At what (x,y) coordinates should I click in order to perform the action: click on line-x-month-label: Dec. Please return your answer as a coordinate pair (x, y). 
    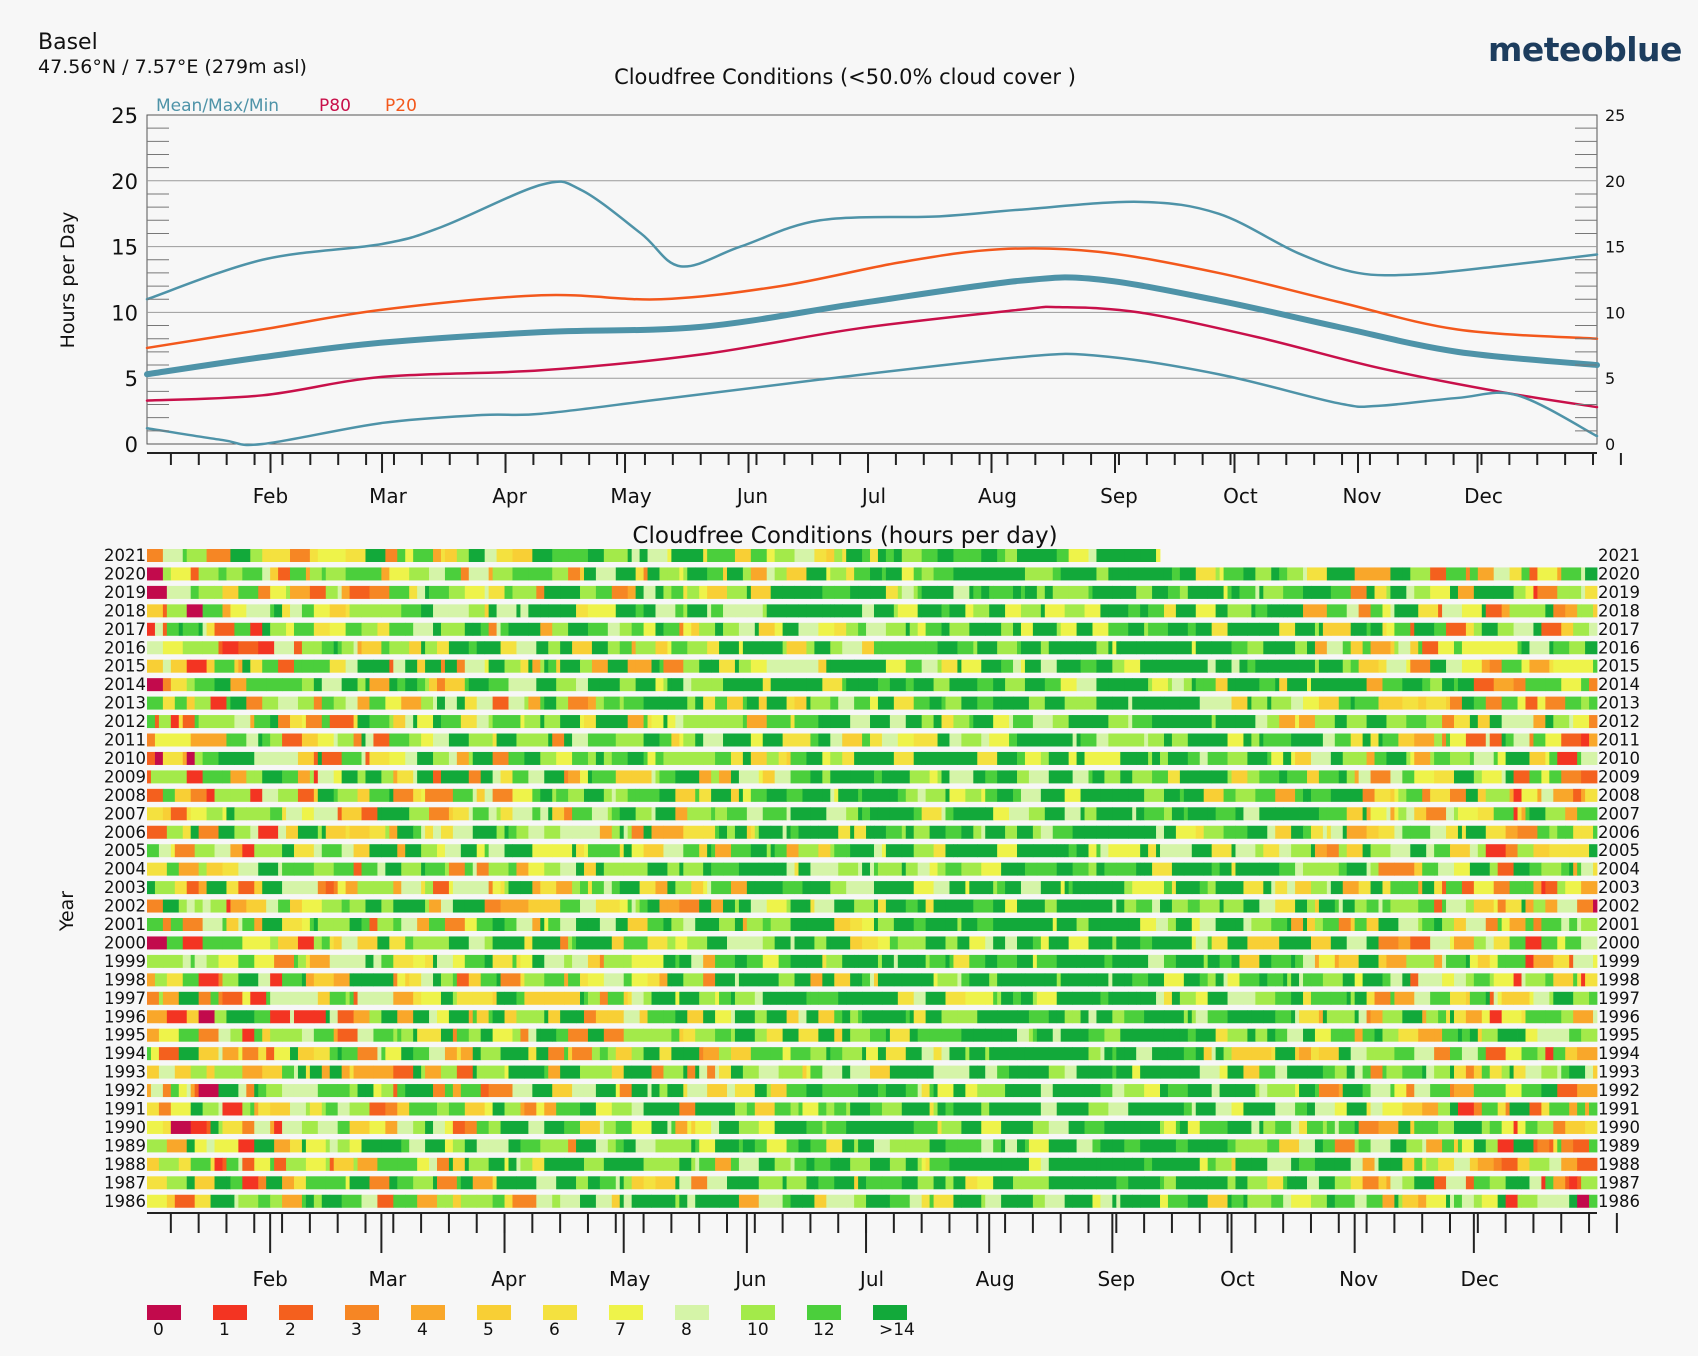
    Looking at the image, I should click on (1483, 496).